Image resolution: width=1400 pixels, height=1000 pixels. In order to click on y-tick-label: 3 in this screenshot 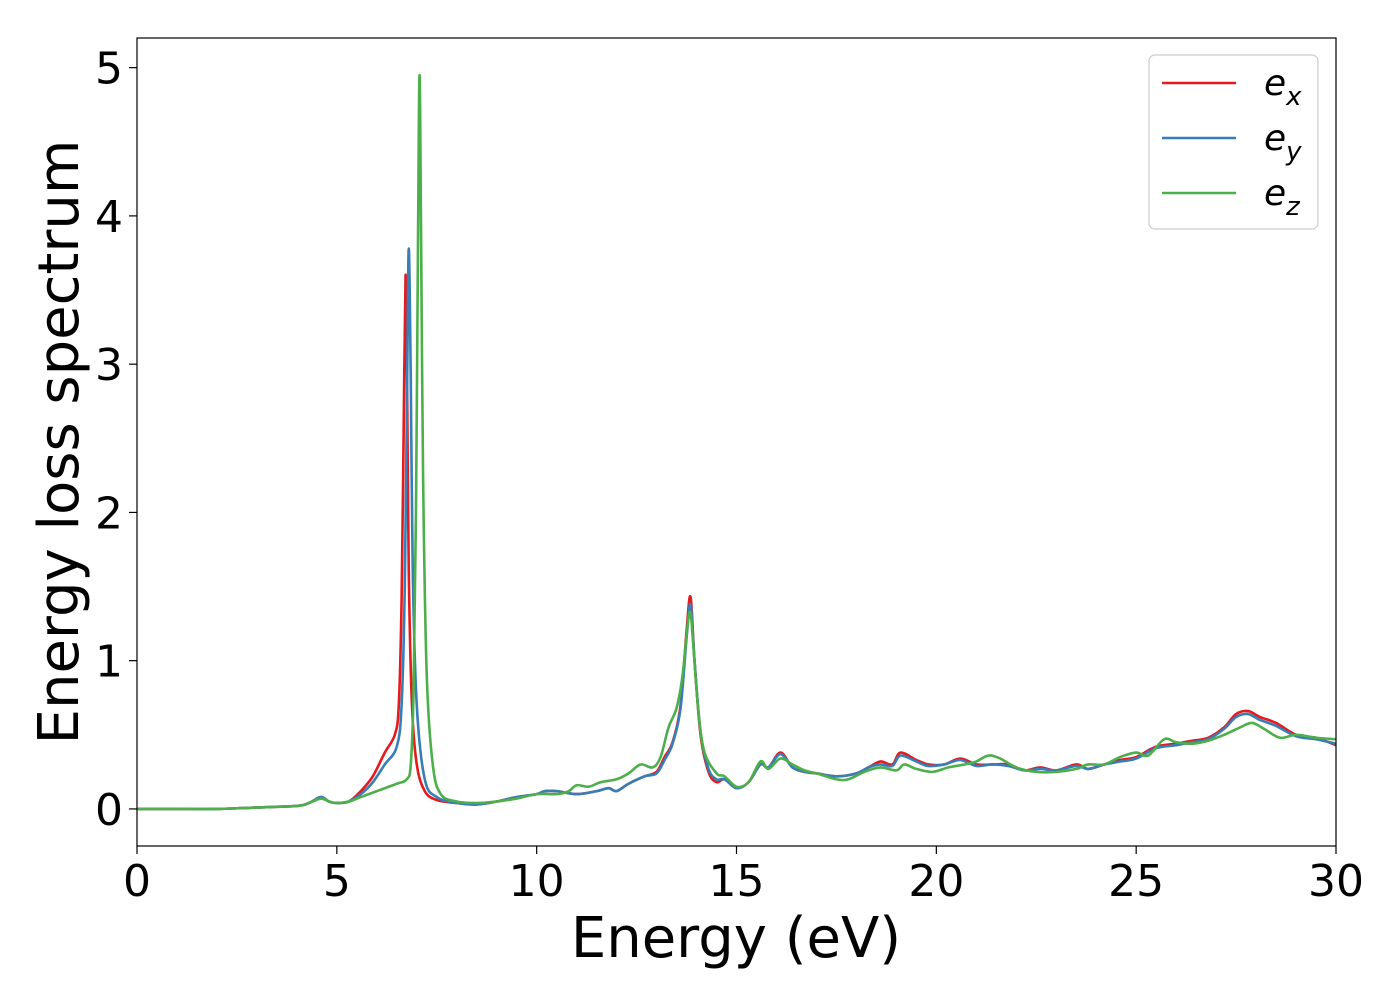, I will do `click(109, 365)`.